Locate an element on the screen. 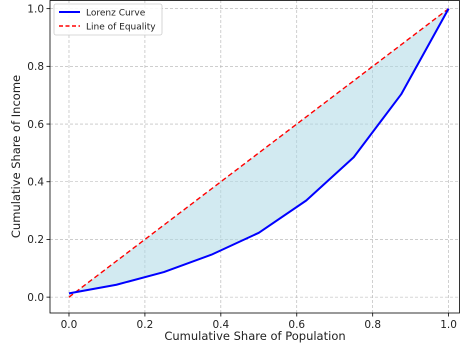 Image resolution: width=460 pixels, height=347 pixels. x-tick-label: 1.0 is located at coordinates (448, 325).